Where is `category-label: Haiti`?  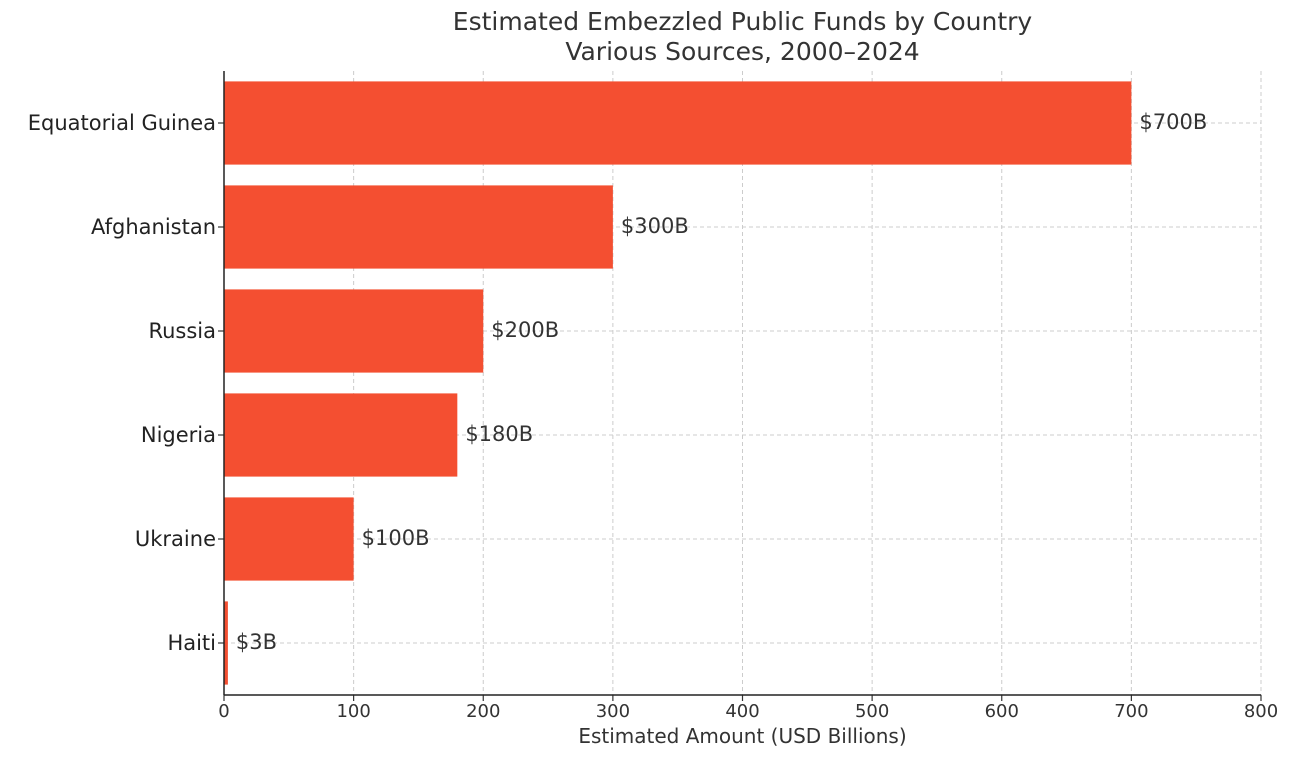 category-label: Haiti is located at coordinates (191, 643).